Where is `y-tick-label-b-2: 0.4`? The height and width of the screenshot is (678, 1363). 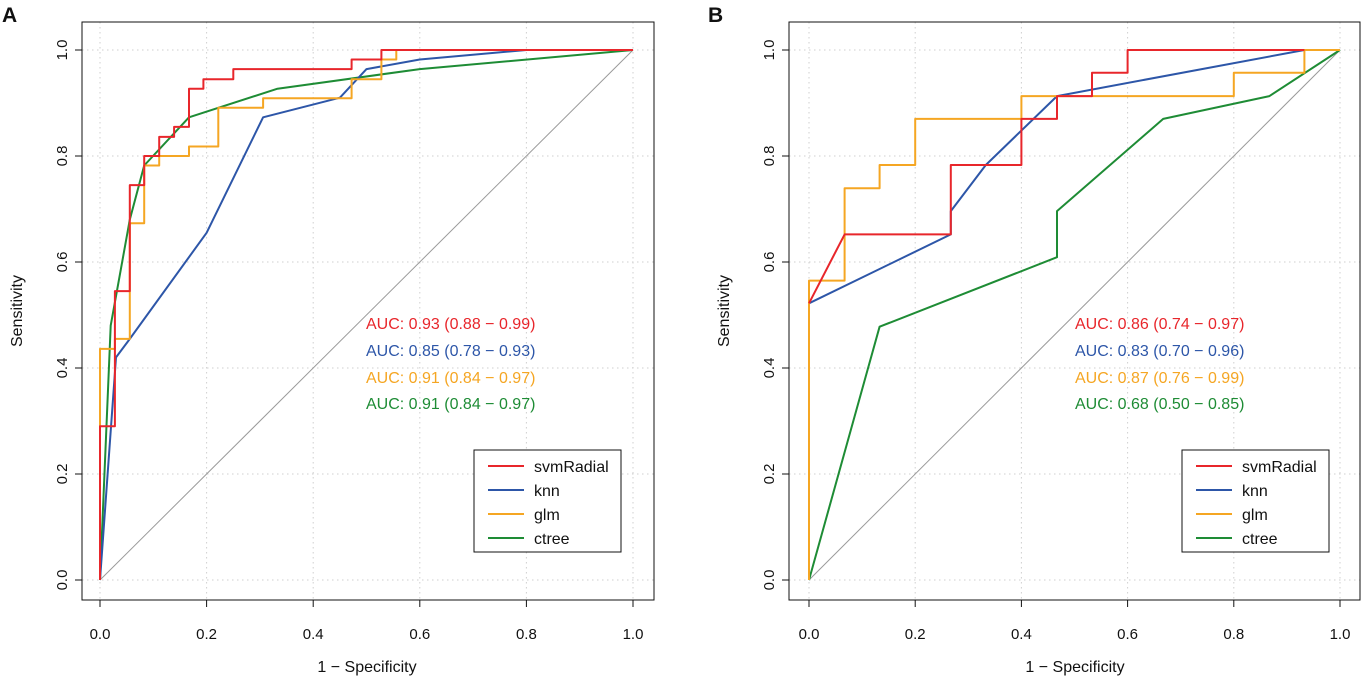 y-tick-label-b-2: 0.4 is located at coordinates (769, 368).